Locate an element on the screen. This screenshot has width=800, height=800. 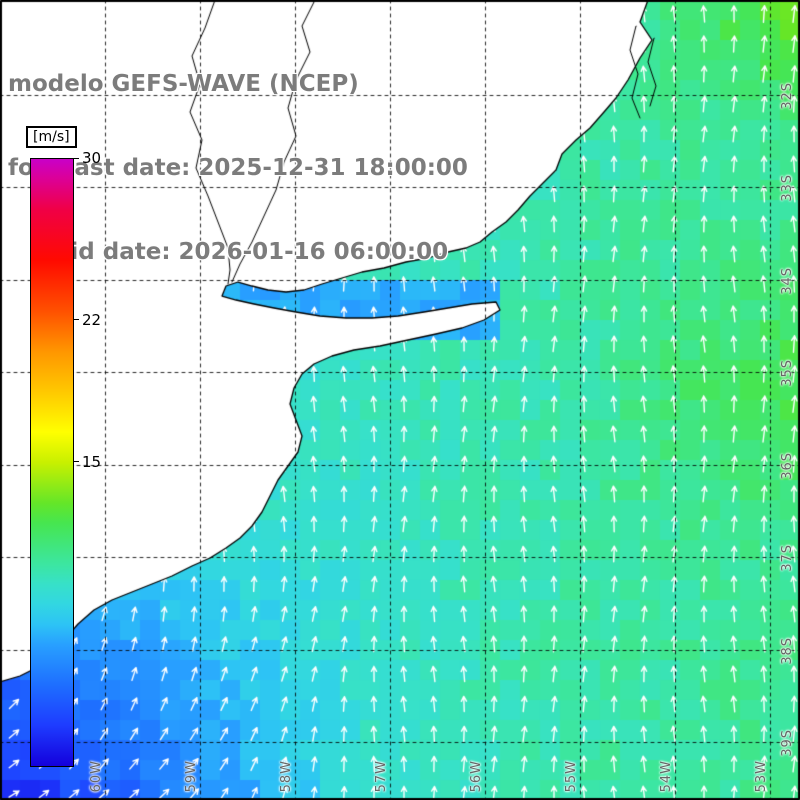
lat-tick-label: 32S is located at coordinates (787, 96).